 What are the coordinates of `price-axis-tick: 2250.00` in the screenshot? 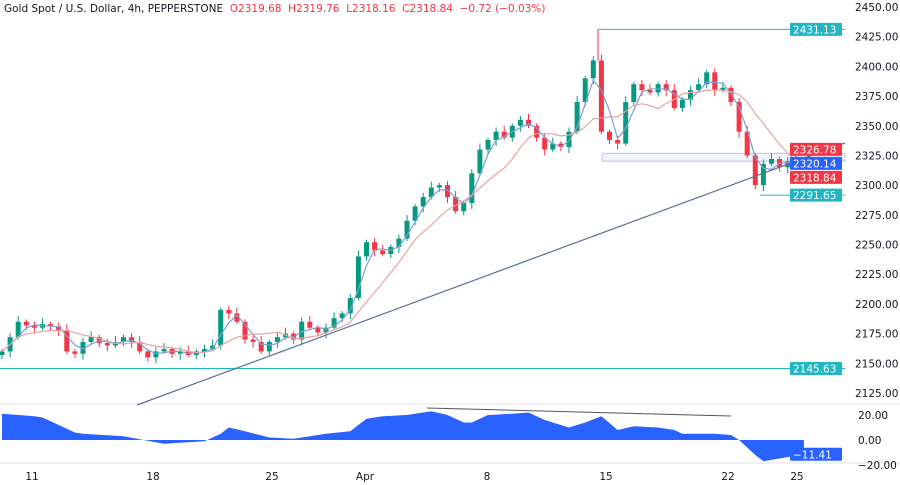 It's located at (876, 246).